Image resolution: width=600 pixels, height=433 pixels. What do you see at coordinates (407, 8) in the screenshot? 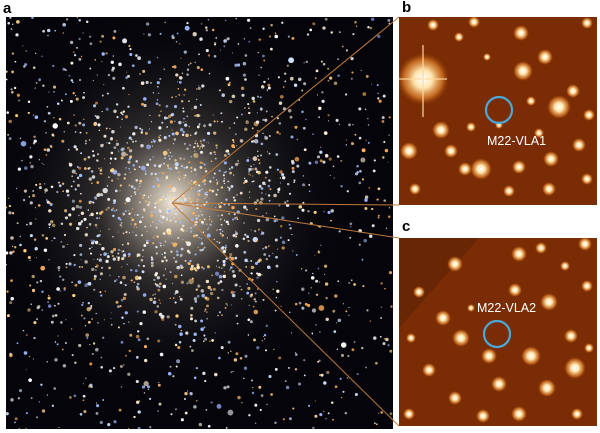
I see `panel-label-b: b` at bounding box center [407, 8].